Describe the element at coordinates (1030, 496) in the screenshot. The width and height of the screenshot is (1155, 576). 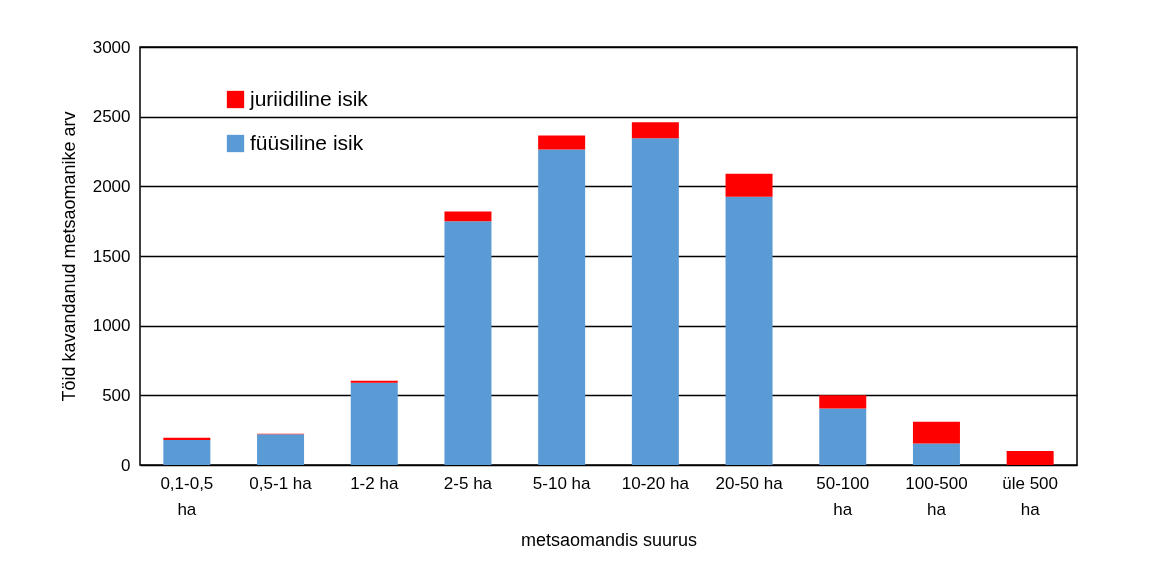
I see `x-tick-label: üle 500 ha` at that location.